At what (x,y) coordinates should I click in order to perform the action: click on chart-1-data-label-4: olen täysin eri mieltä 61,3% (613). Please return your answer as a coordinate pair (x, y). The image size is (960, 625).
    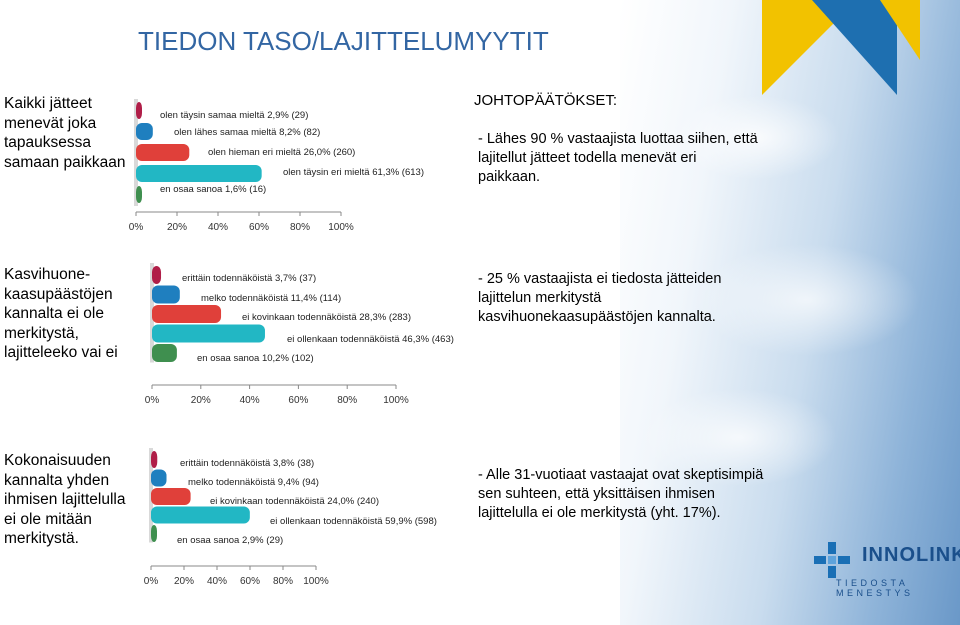
    Looking at the image, I should click on (353, 172).